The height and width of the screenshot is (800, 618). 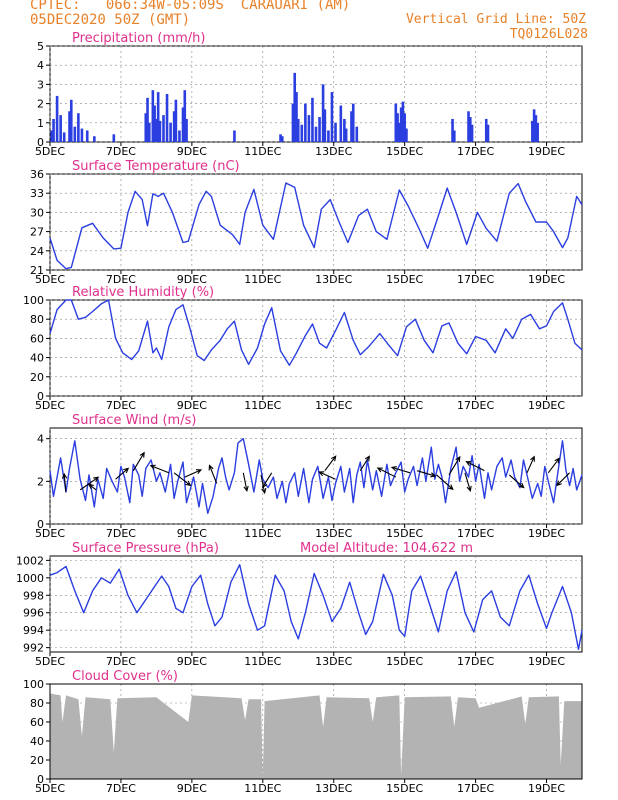 What do you see at coordinates (316, 226) in the screenshot?
I see `temperature-series-line` at bounding box center [316, 226].